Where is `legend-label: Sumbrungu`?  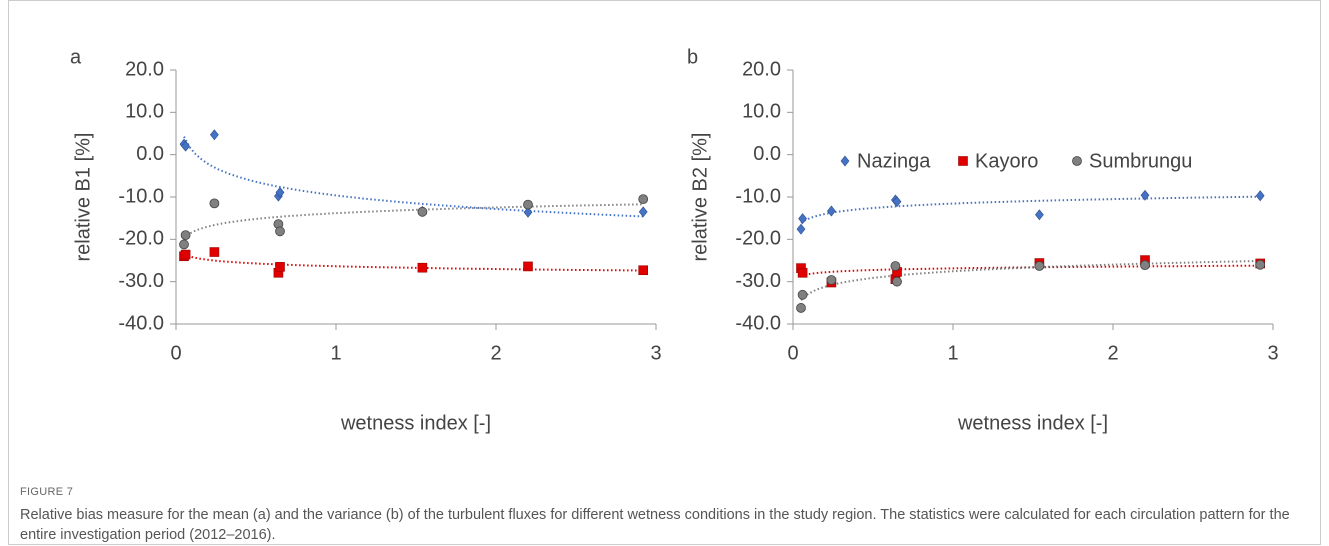
legend-label: Sumbrungu is located at coordinates (1140, 161).